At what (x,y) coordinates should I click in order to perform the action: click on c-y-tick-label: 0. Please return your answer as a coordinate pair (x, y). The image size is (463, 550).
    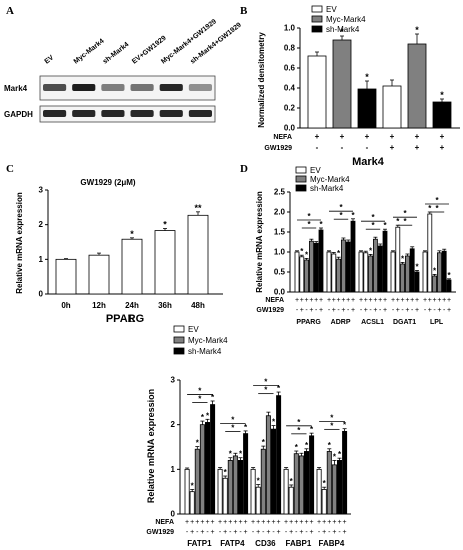
    Looking at the image, I should click on (41, 294).